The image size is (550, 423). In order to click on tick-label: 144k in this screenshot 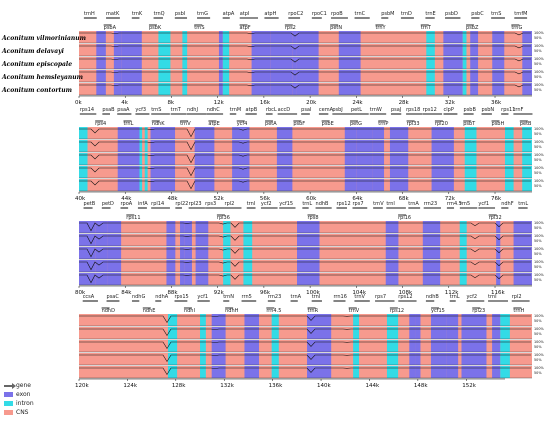, I will do `click(372, 386)`.